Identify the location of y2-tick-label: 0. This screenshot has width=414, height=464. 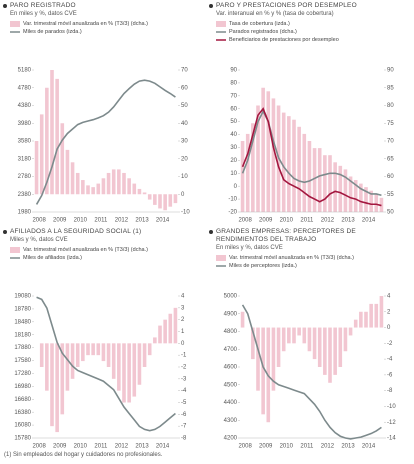
(183, 195).